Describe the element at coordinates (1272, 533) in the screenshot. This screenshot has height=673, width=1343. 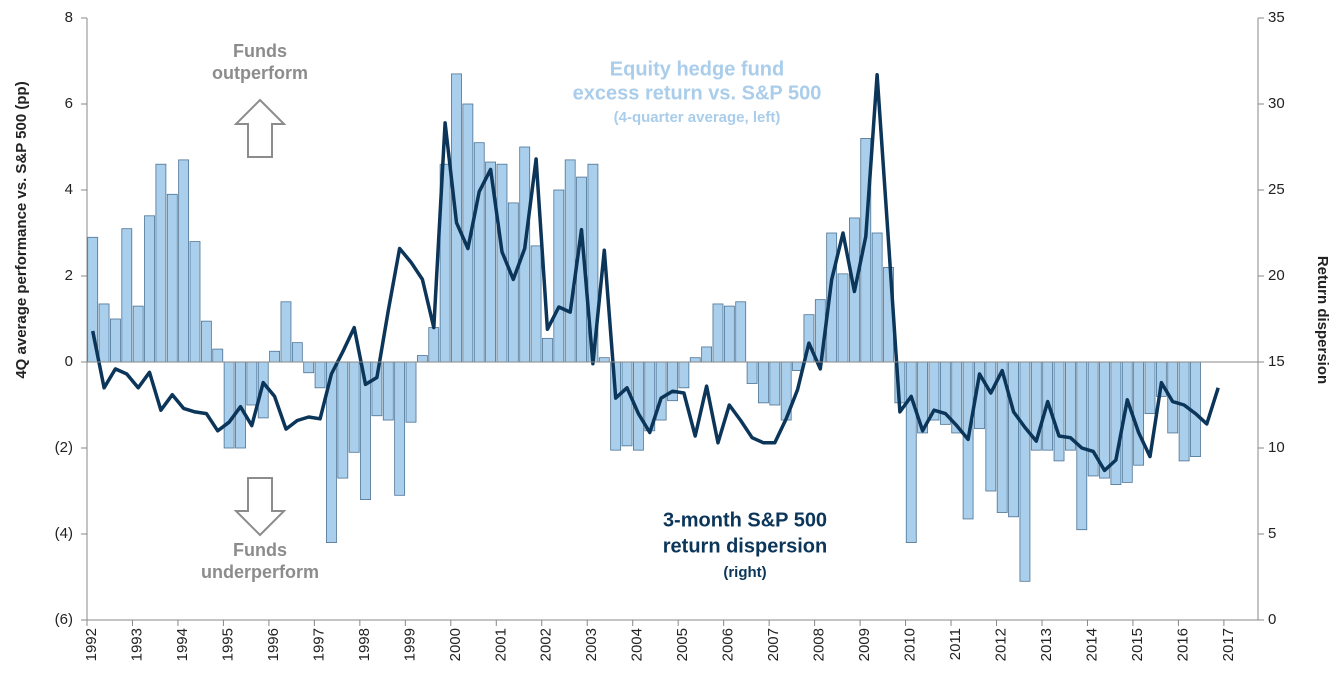
I see `y2-tick-label: 5` at that location.